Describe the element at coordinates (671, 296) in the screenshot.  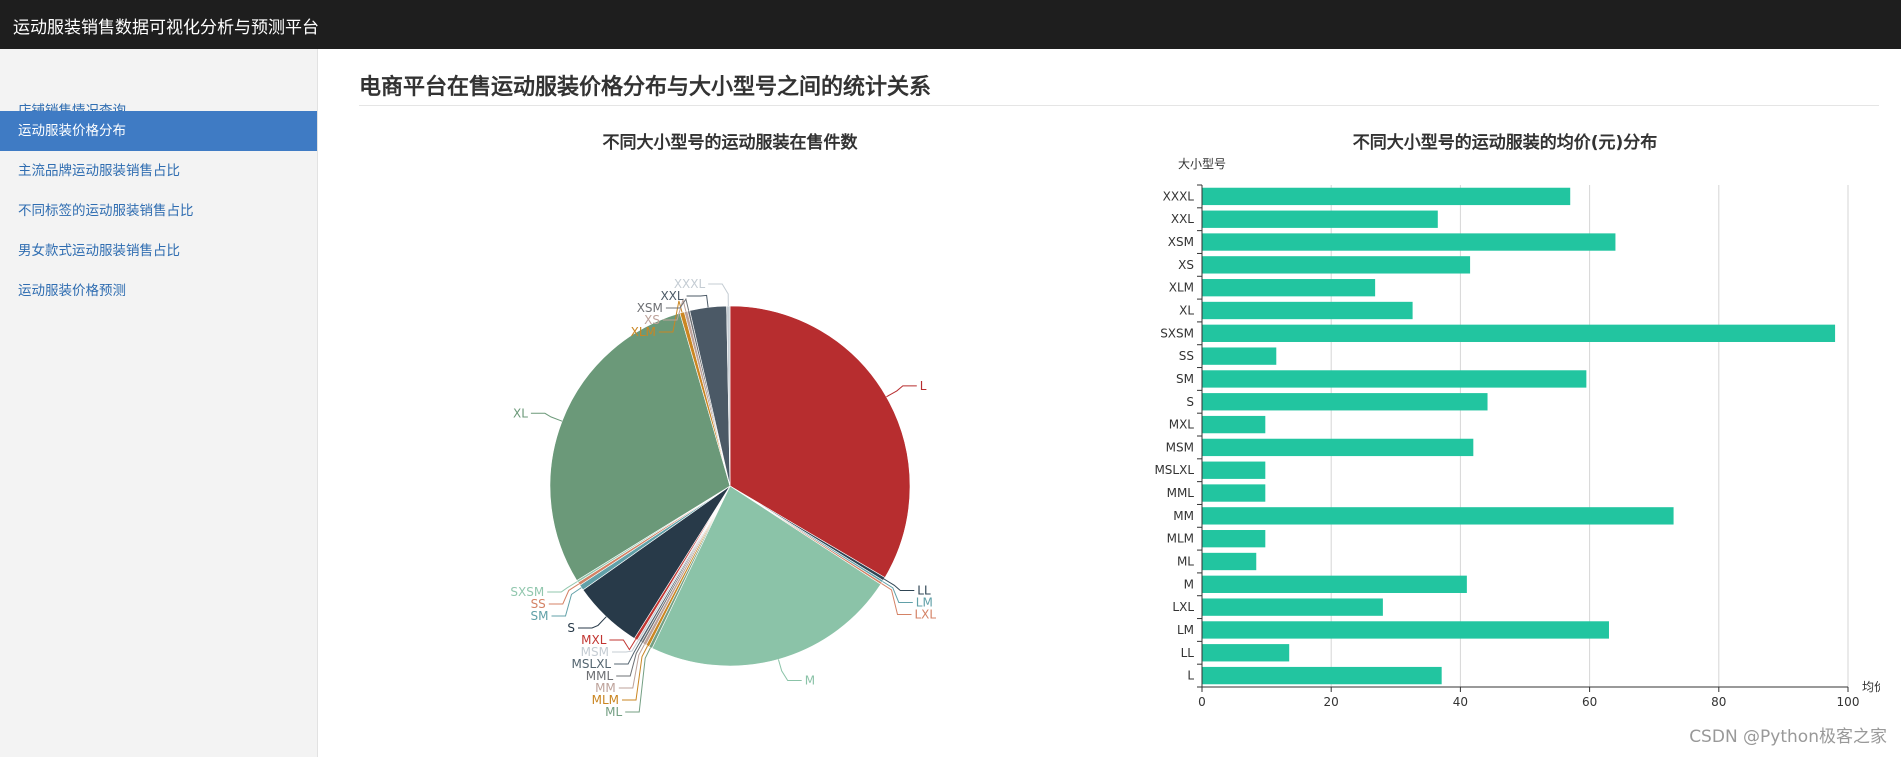
I see `pie-label-xxl: XXL` at that location.